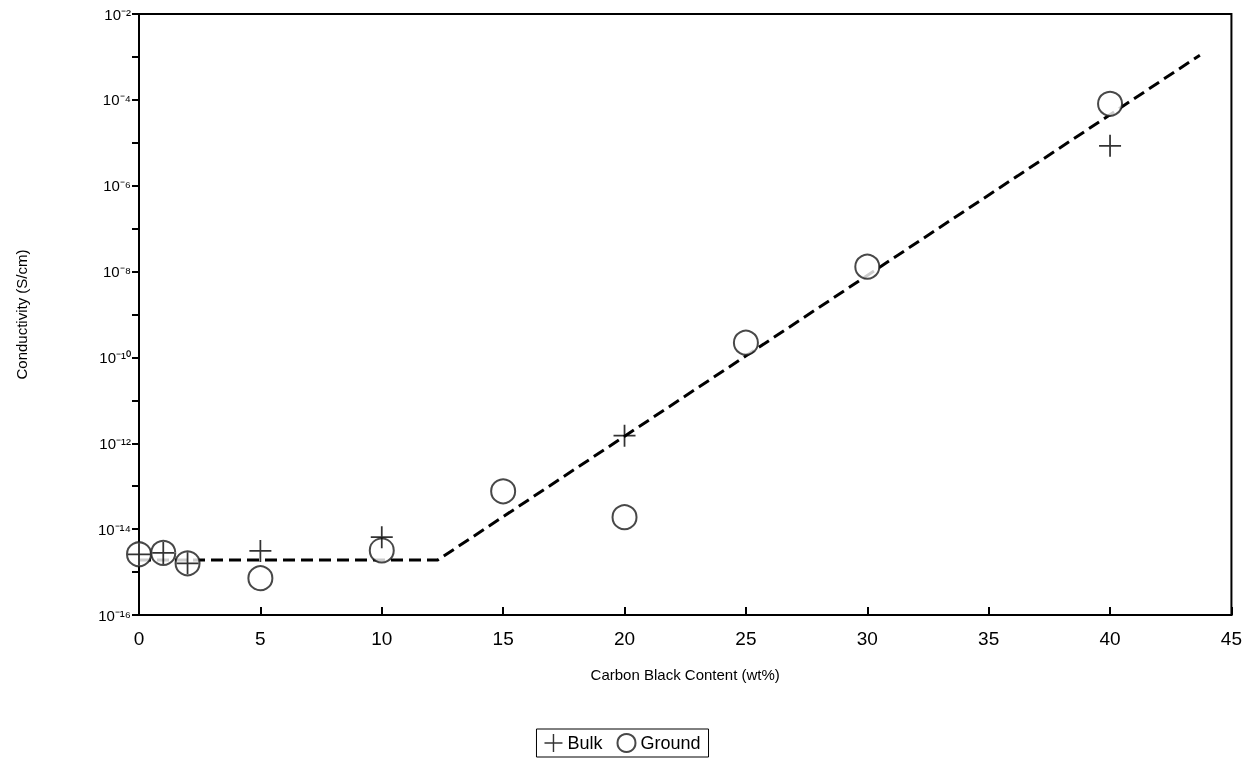  Describe the element at coordinates (382, 638) in the screenshot. I see `x-tick-label: 10` at that location.